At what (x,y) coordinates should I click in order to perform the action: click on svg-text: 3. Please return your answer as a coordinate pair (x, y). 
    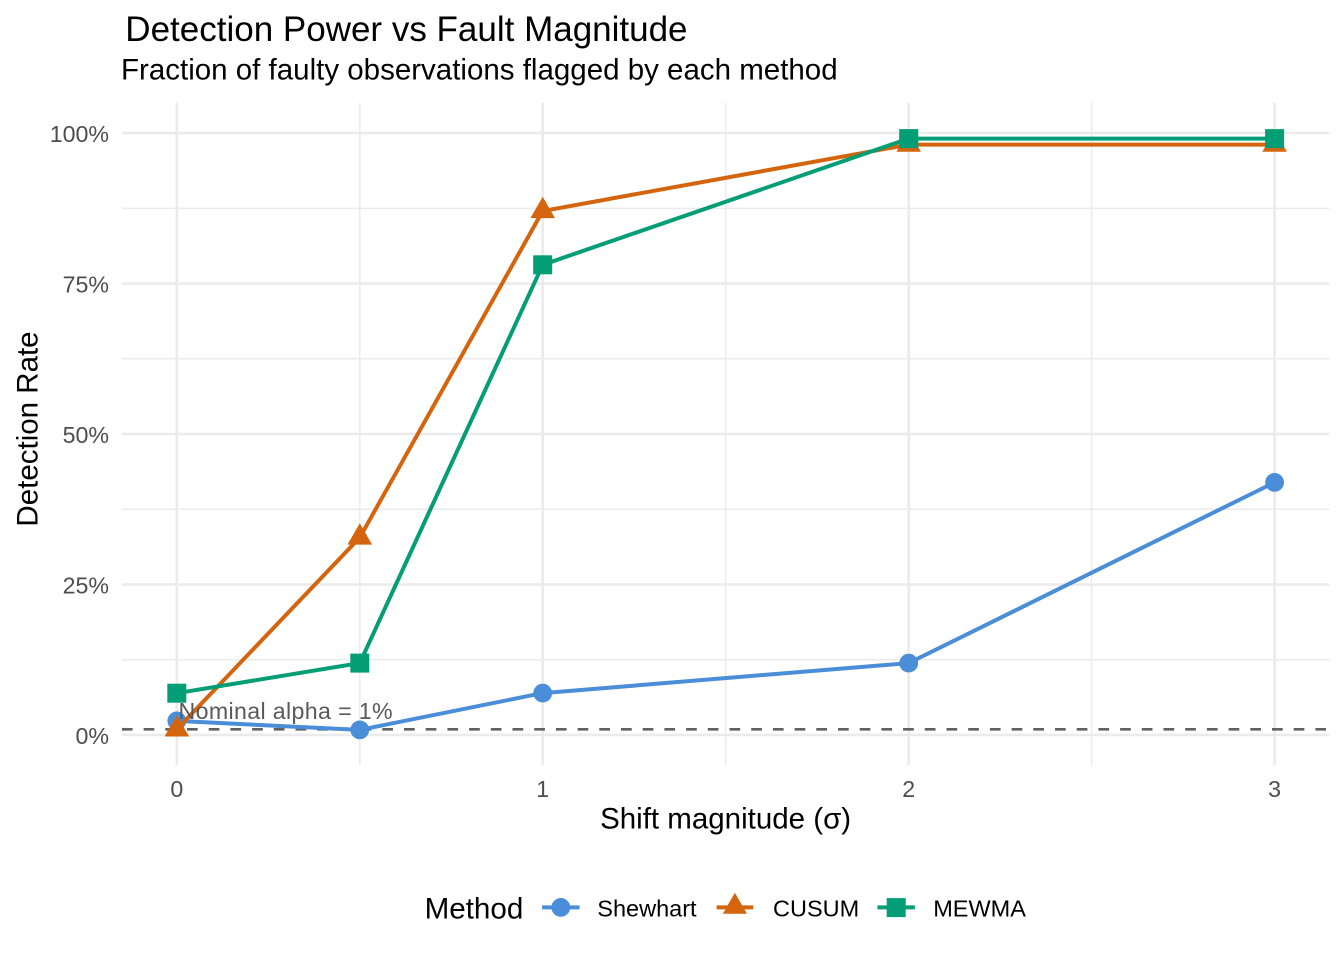
    Looking at the image, I should click on (1274, 789).